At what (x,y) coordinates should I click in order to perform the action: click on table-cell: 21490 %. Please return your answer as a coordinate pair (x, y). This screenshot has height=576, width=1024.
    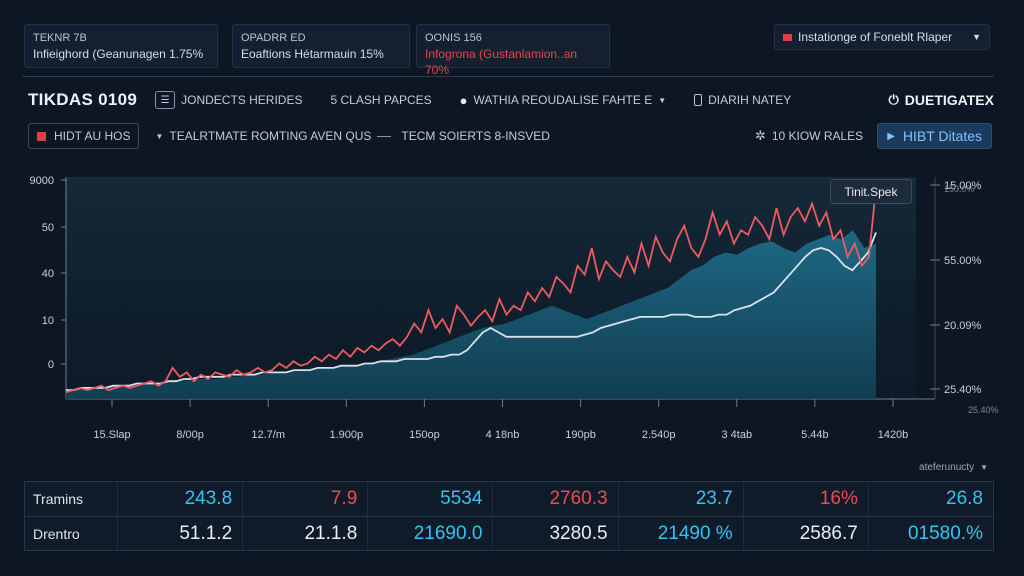
    Looking at the image, I should click on (680, 533).